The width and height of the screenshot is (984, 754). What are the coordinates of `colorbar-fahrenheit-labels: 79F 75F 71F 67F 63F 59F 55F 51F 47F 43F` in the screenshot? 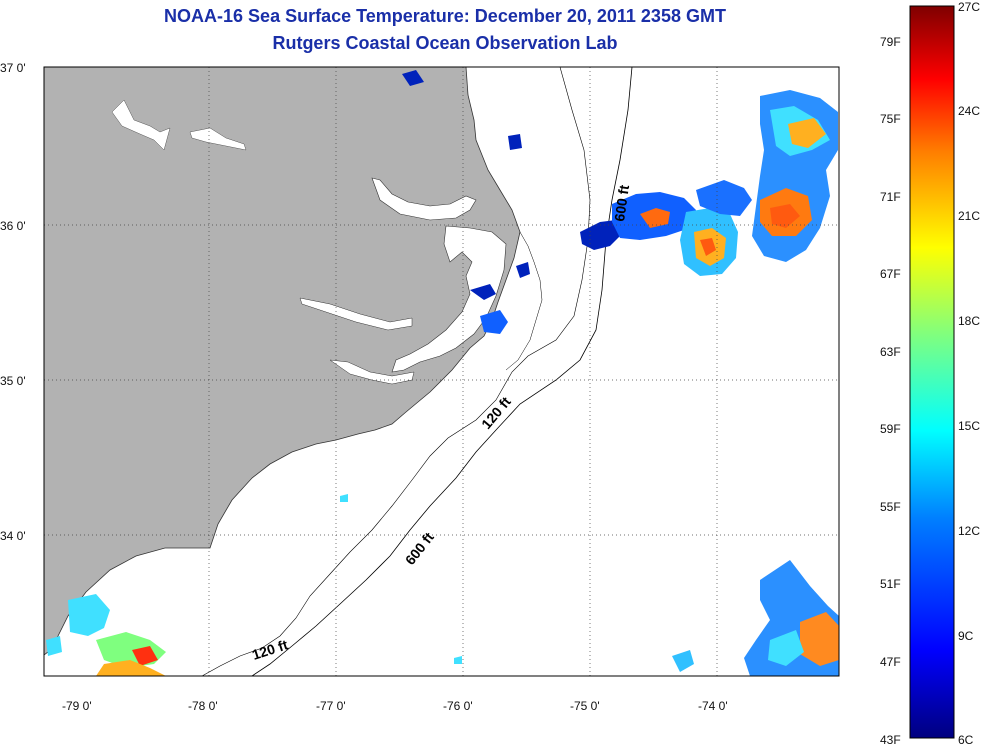 It's located at (890, 391).